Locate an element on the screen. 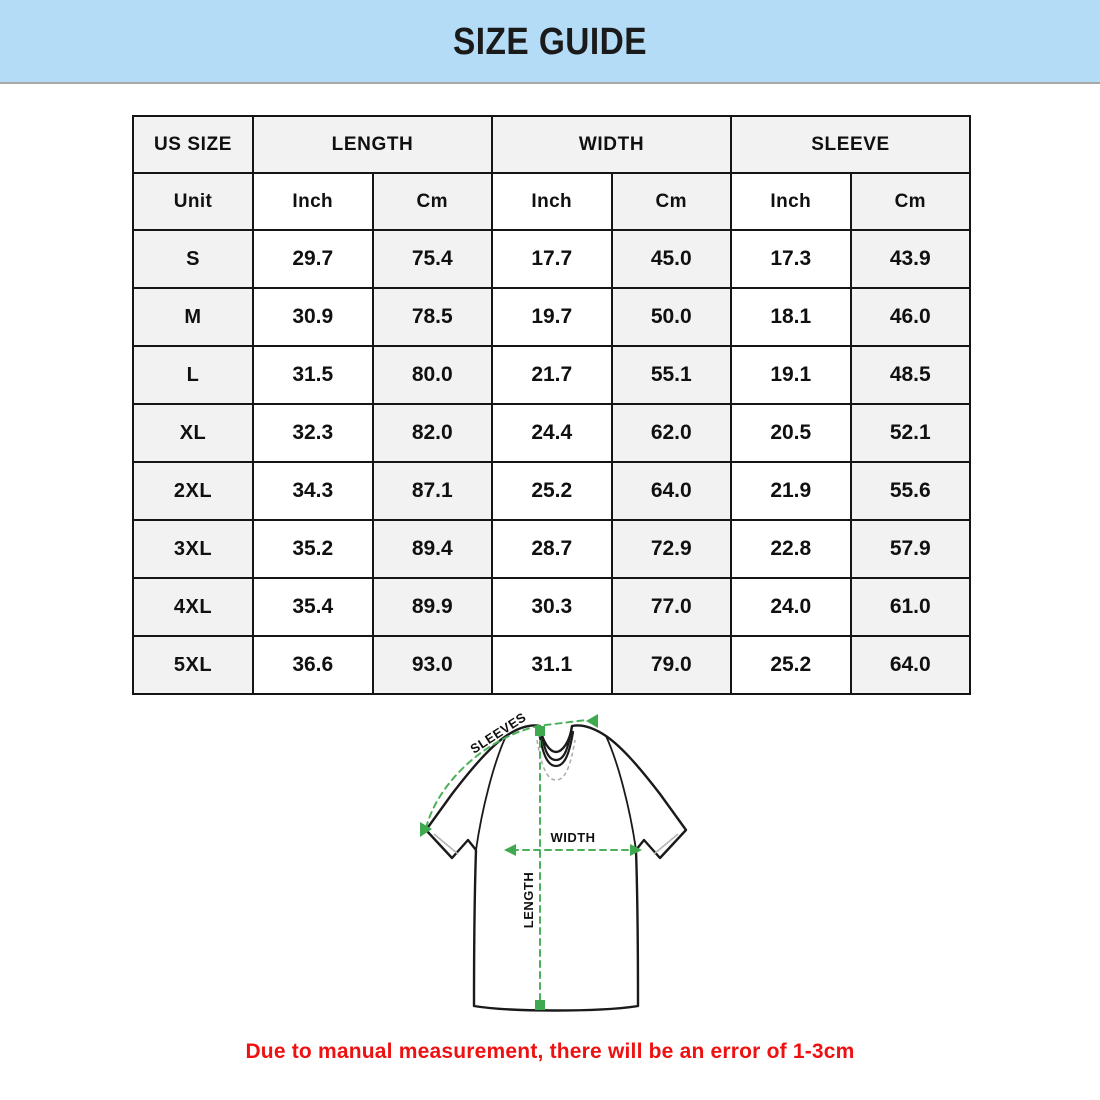 The width and height of the screenshot is (1100, 1100). cell-length-inch-4xl: 35.4 is located at coordinates (313, 607).